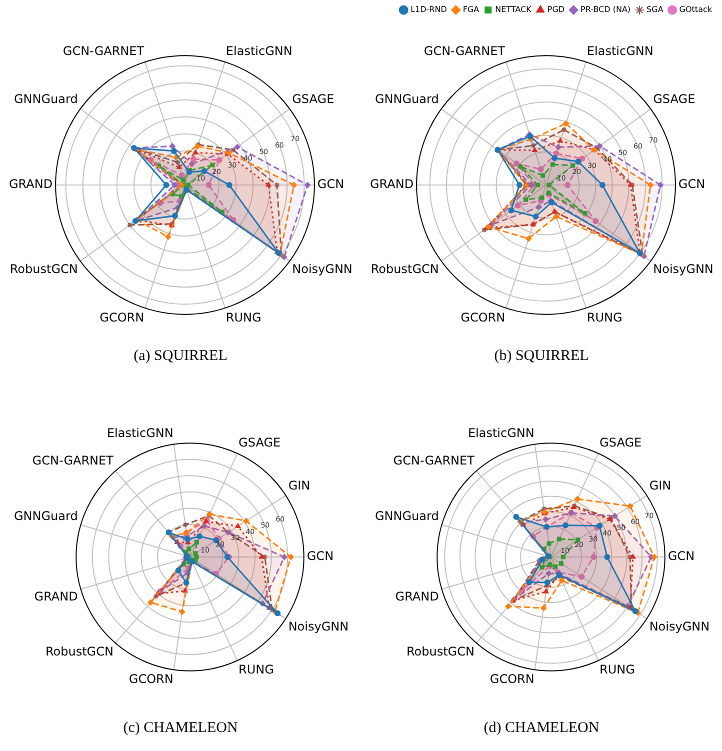 This screenshot has width=722, height=751. What do you see at coordinates (541, 728) in the screenshot?
I see `text: (d) CHAMELEON` at bounding box center [541, 728].